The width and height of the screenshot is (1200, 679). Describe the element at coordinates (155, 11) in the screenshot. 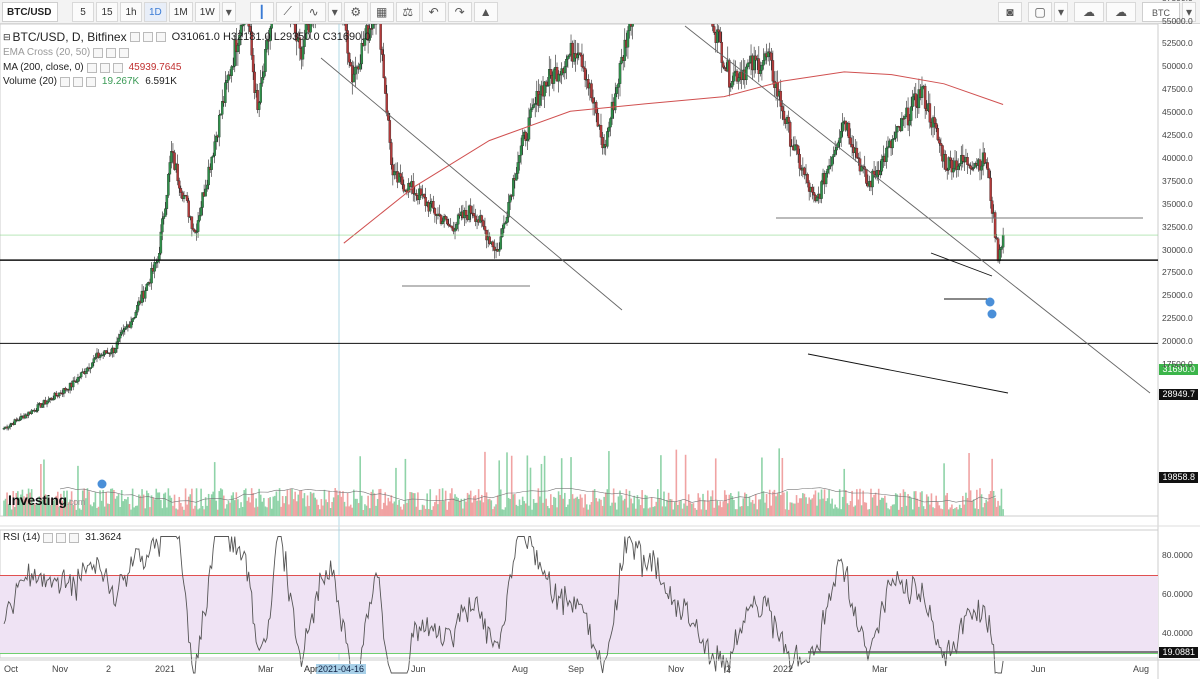

I see `interval-1d: 1D` at that location.